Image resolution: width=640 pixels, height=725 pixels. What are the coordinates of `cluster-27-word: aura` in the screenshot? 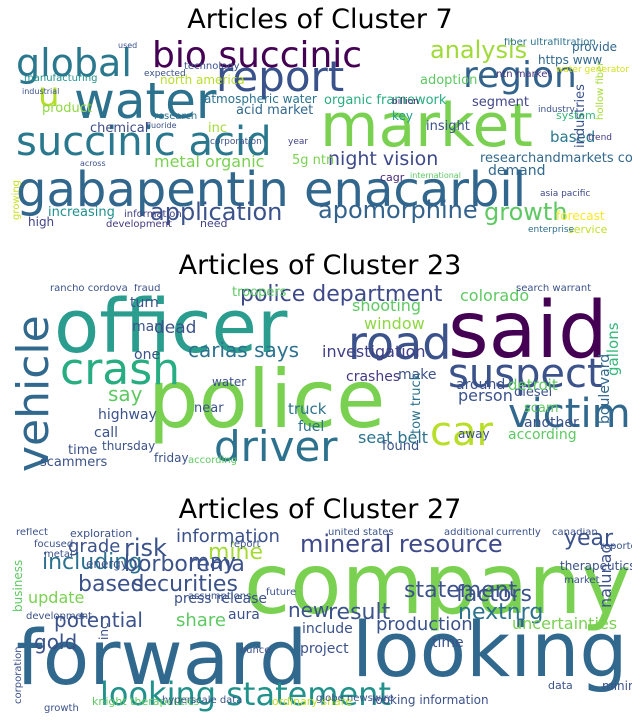 It's located at (244, 615).